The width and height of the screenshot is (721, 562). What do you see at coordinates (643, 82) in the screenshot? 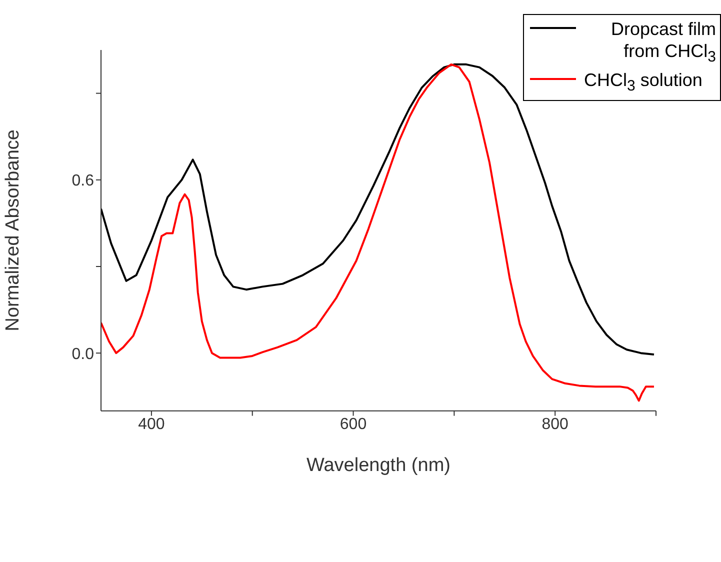
I see `legend-label: CHCl$_{3}$ solution` at bounding box center [643, 82].